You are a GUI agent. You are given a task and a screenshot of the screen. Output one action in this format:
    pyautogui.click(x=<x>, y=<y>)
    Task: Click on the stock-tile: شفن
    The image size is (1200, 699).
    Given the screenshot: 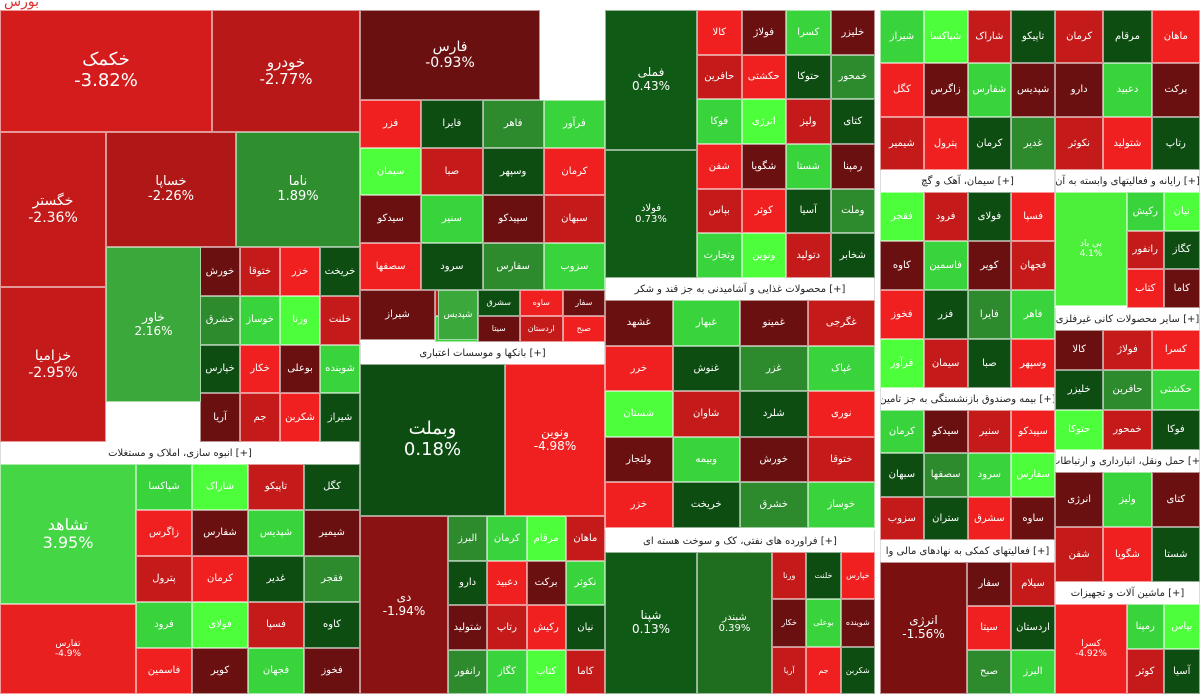 What is the action you would take?
    pyautogui.click(x=1079, y=554)
    